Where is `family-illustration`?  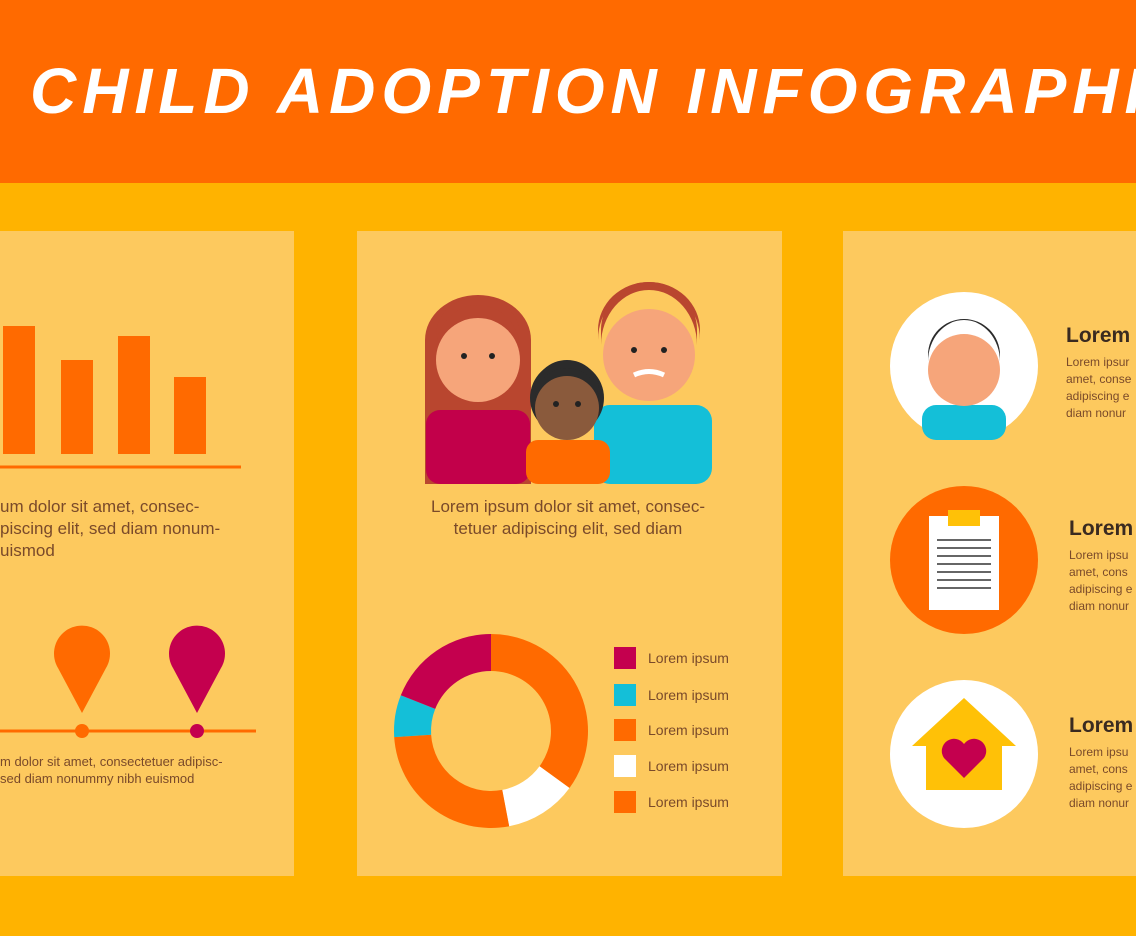 family-illustration is located at coordinates (568, 383).